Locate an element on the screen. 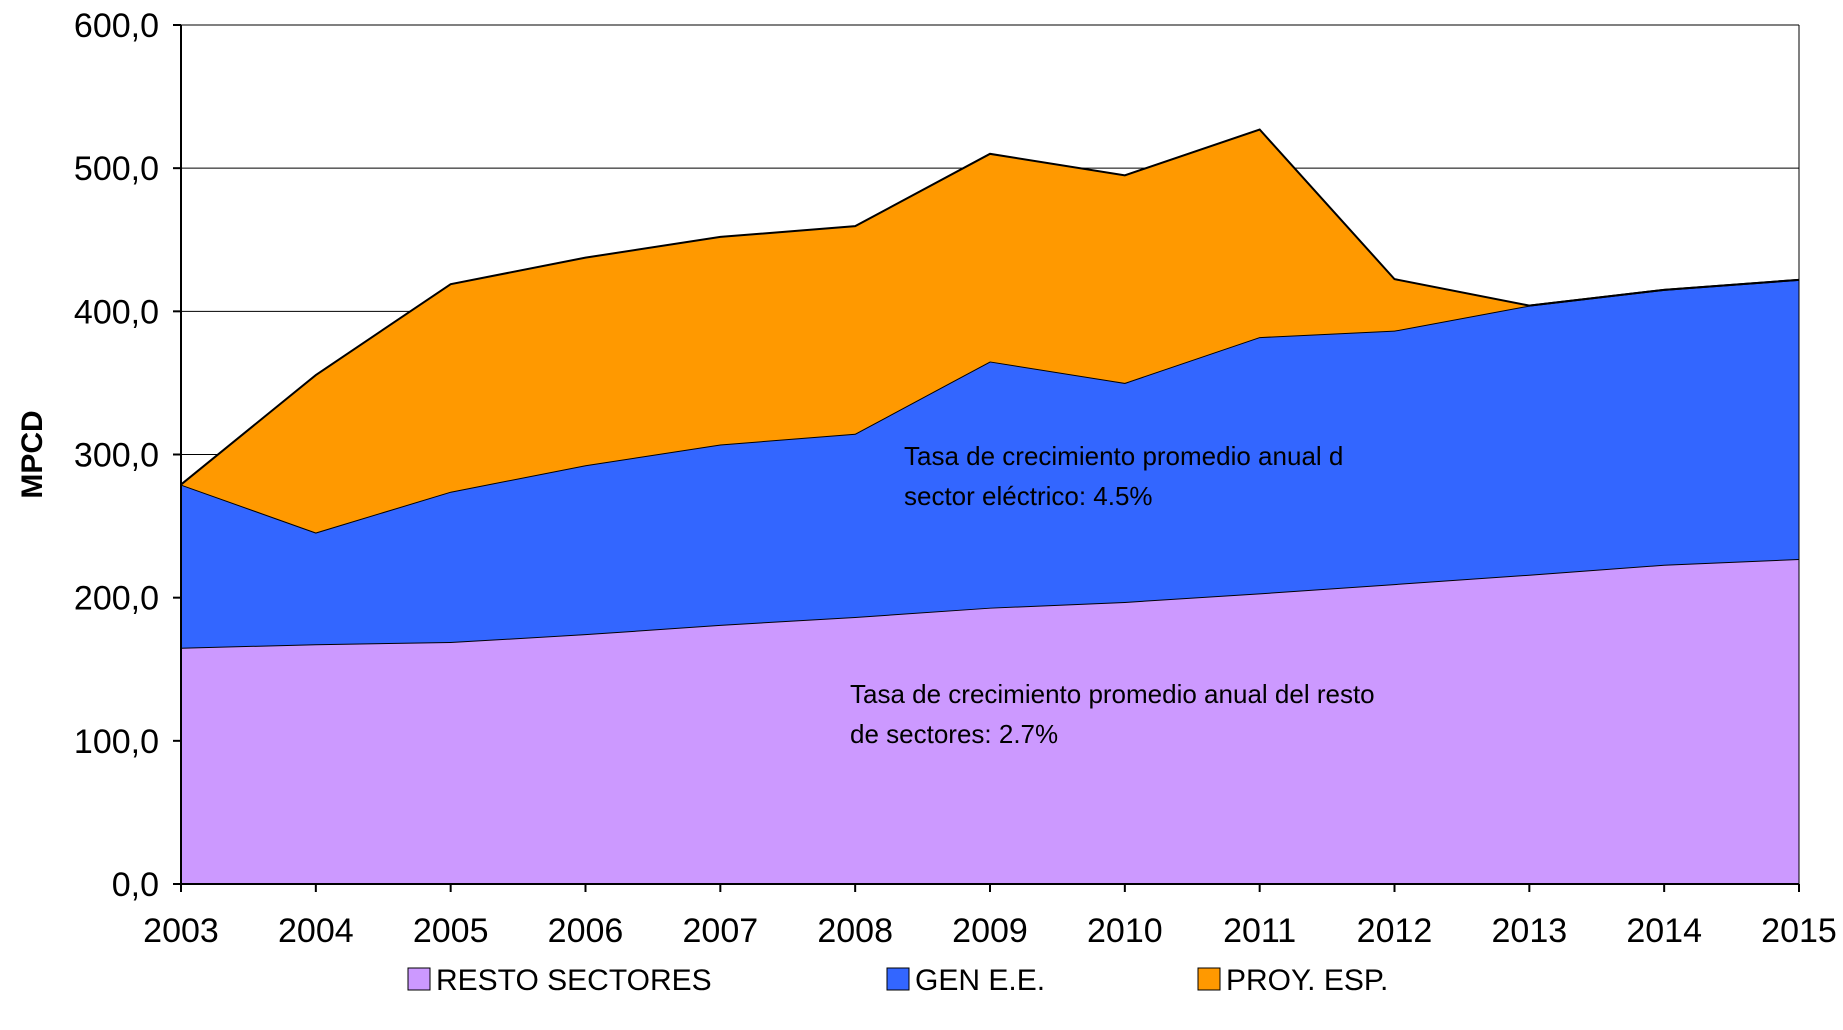  legend-label: PROY. ESP. is located at coordinates (1307, 980).